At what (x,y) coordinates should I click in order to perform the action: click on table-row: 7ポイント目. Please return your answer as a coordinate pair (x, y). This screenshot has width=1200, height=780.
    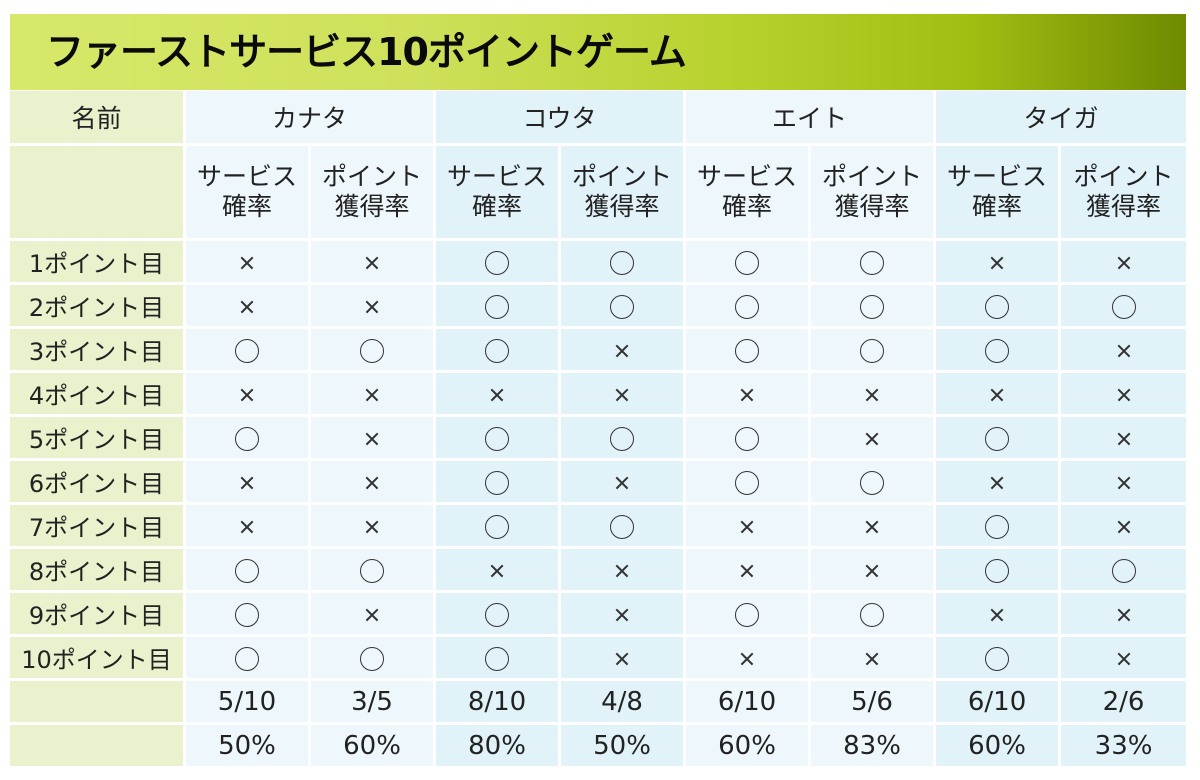
    Looking at the image, I should click on (598, 527).